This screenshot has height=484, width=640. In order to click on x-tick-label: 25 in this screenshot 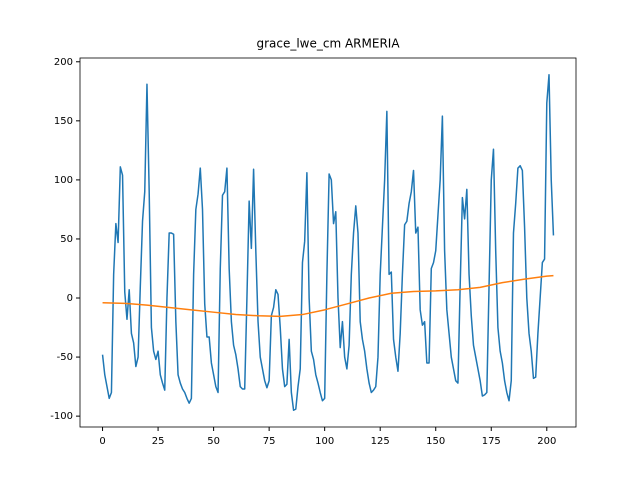, I will do `click(158, 441)`.